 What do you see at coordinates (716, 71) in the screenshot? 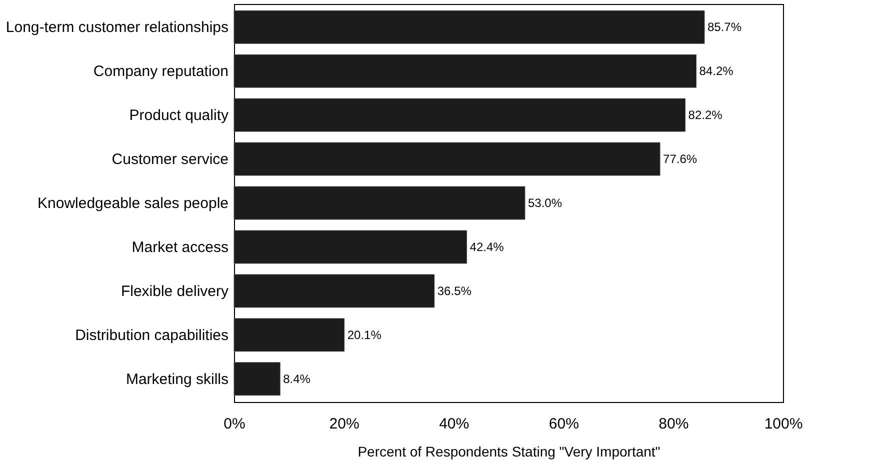
I see `data-label: 84.2%` at bounding box center [716, 71].